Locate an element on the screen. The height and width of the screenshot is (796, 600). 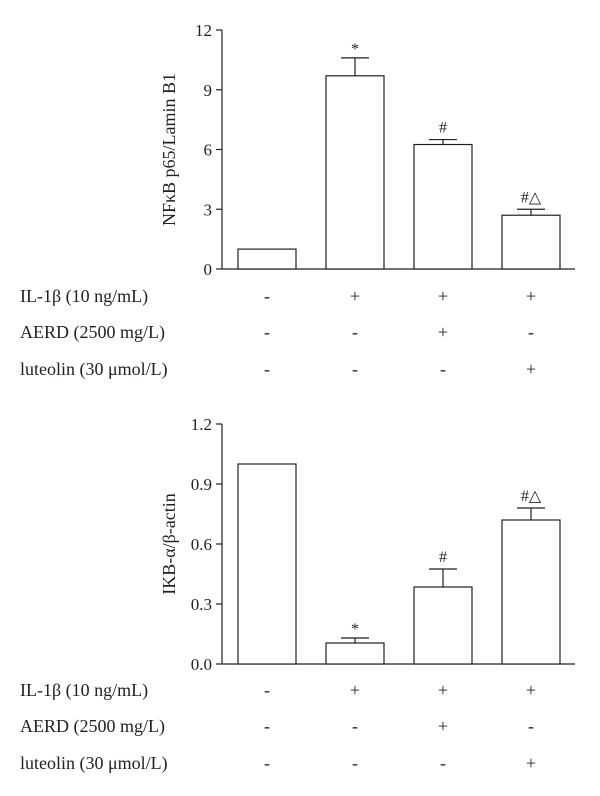
y-tick-label: 0.6 is located at coordinates (201, 544).